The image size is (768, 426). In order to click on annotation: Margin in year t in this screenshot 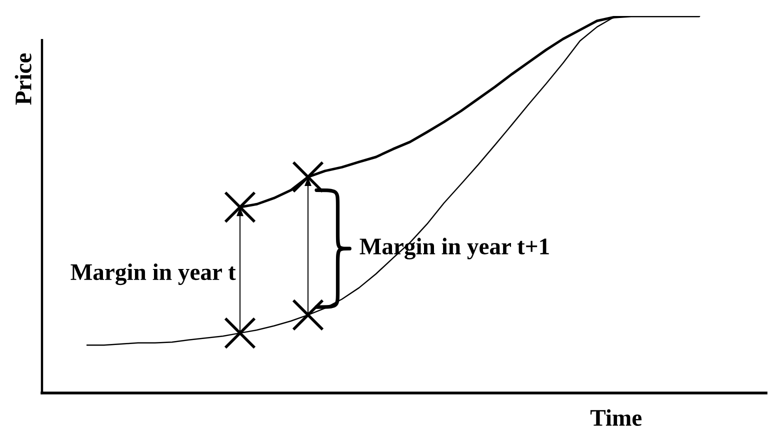, I will do `click(153, 274)`.